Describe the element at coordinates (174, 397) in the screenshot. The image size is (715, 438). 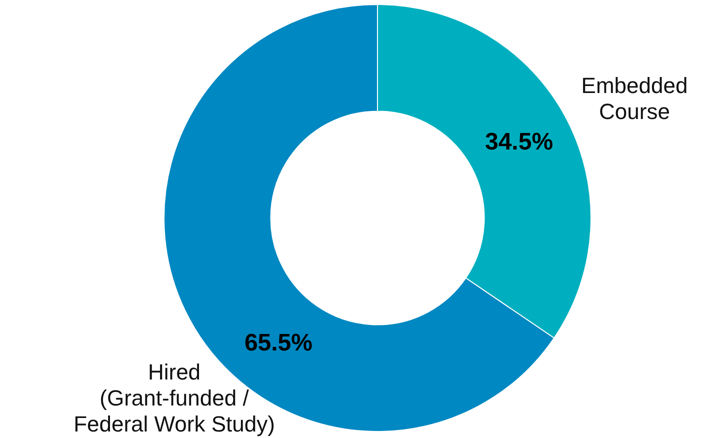
I see `slice-label: Hired (Grant-funded / Federal Work Study)` at that location.